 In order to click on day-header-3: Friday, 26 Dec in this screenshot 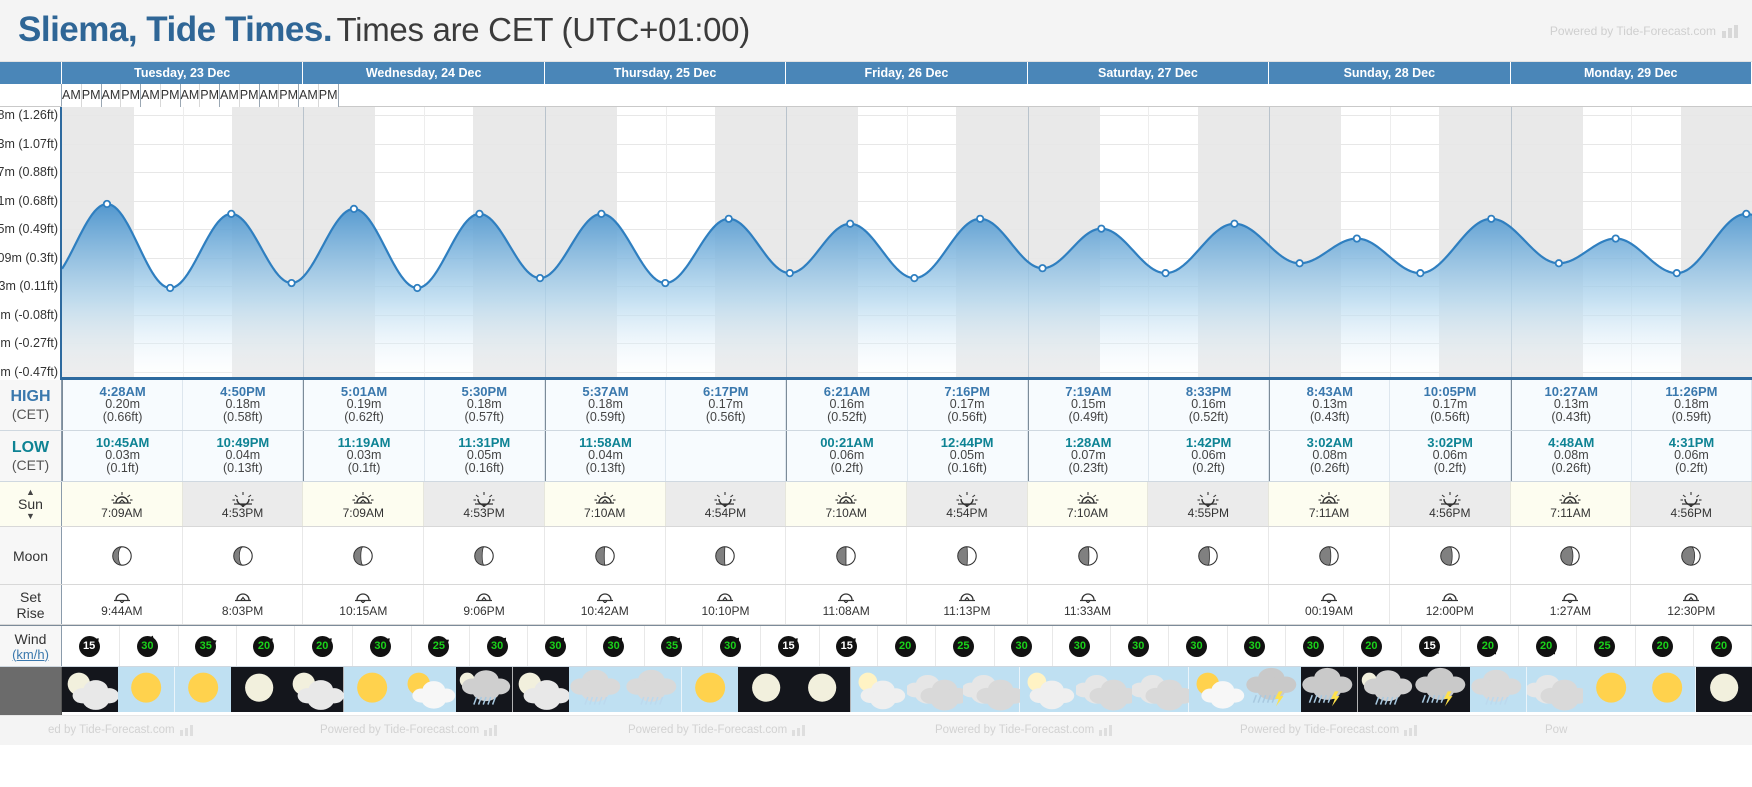, I will do `click(907, 73)`.